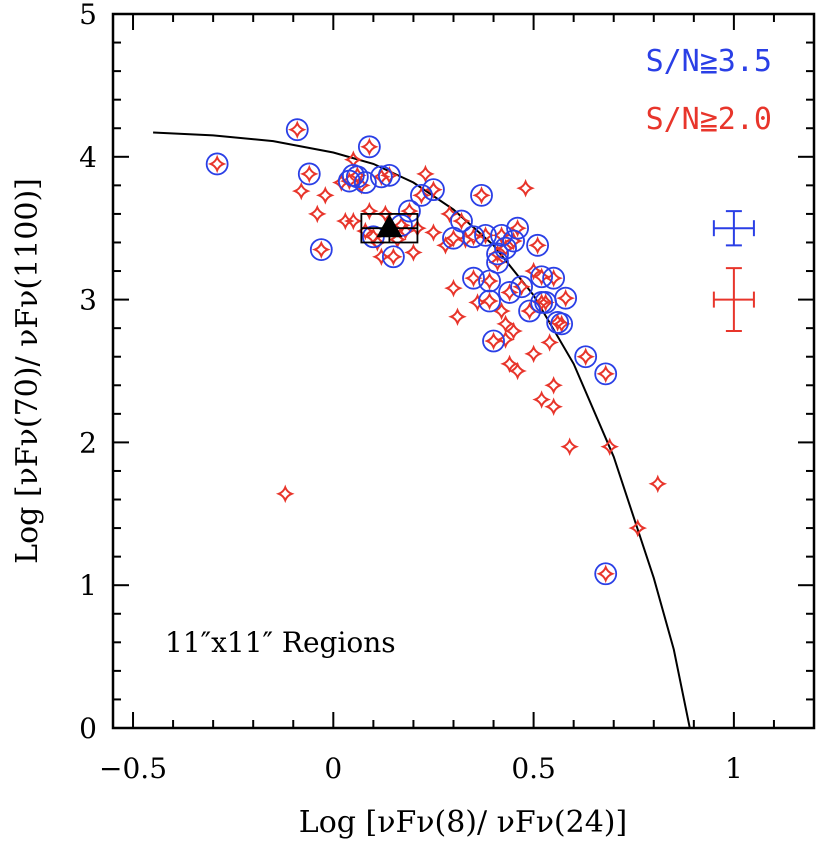 The image size is (831, 846). What do you see at coordinates (709, 61) in the screenshot?
I see `legend-sn35: S/N≧3.5` at bounding box center [709, 61].